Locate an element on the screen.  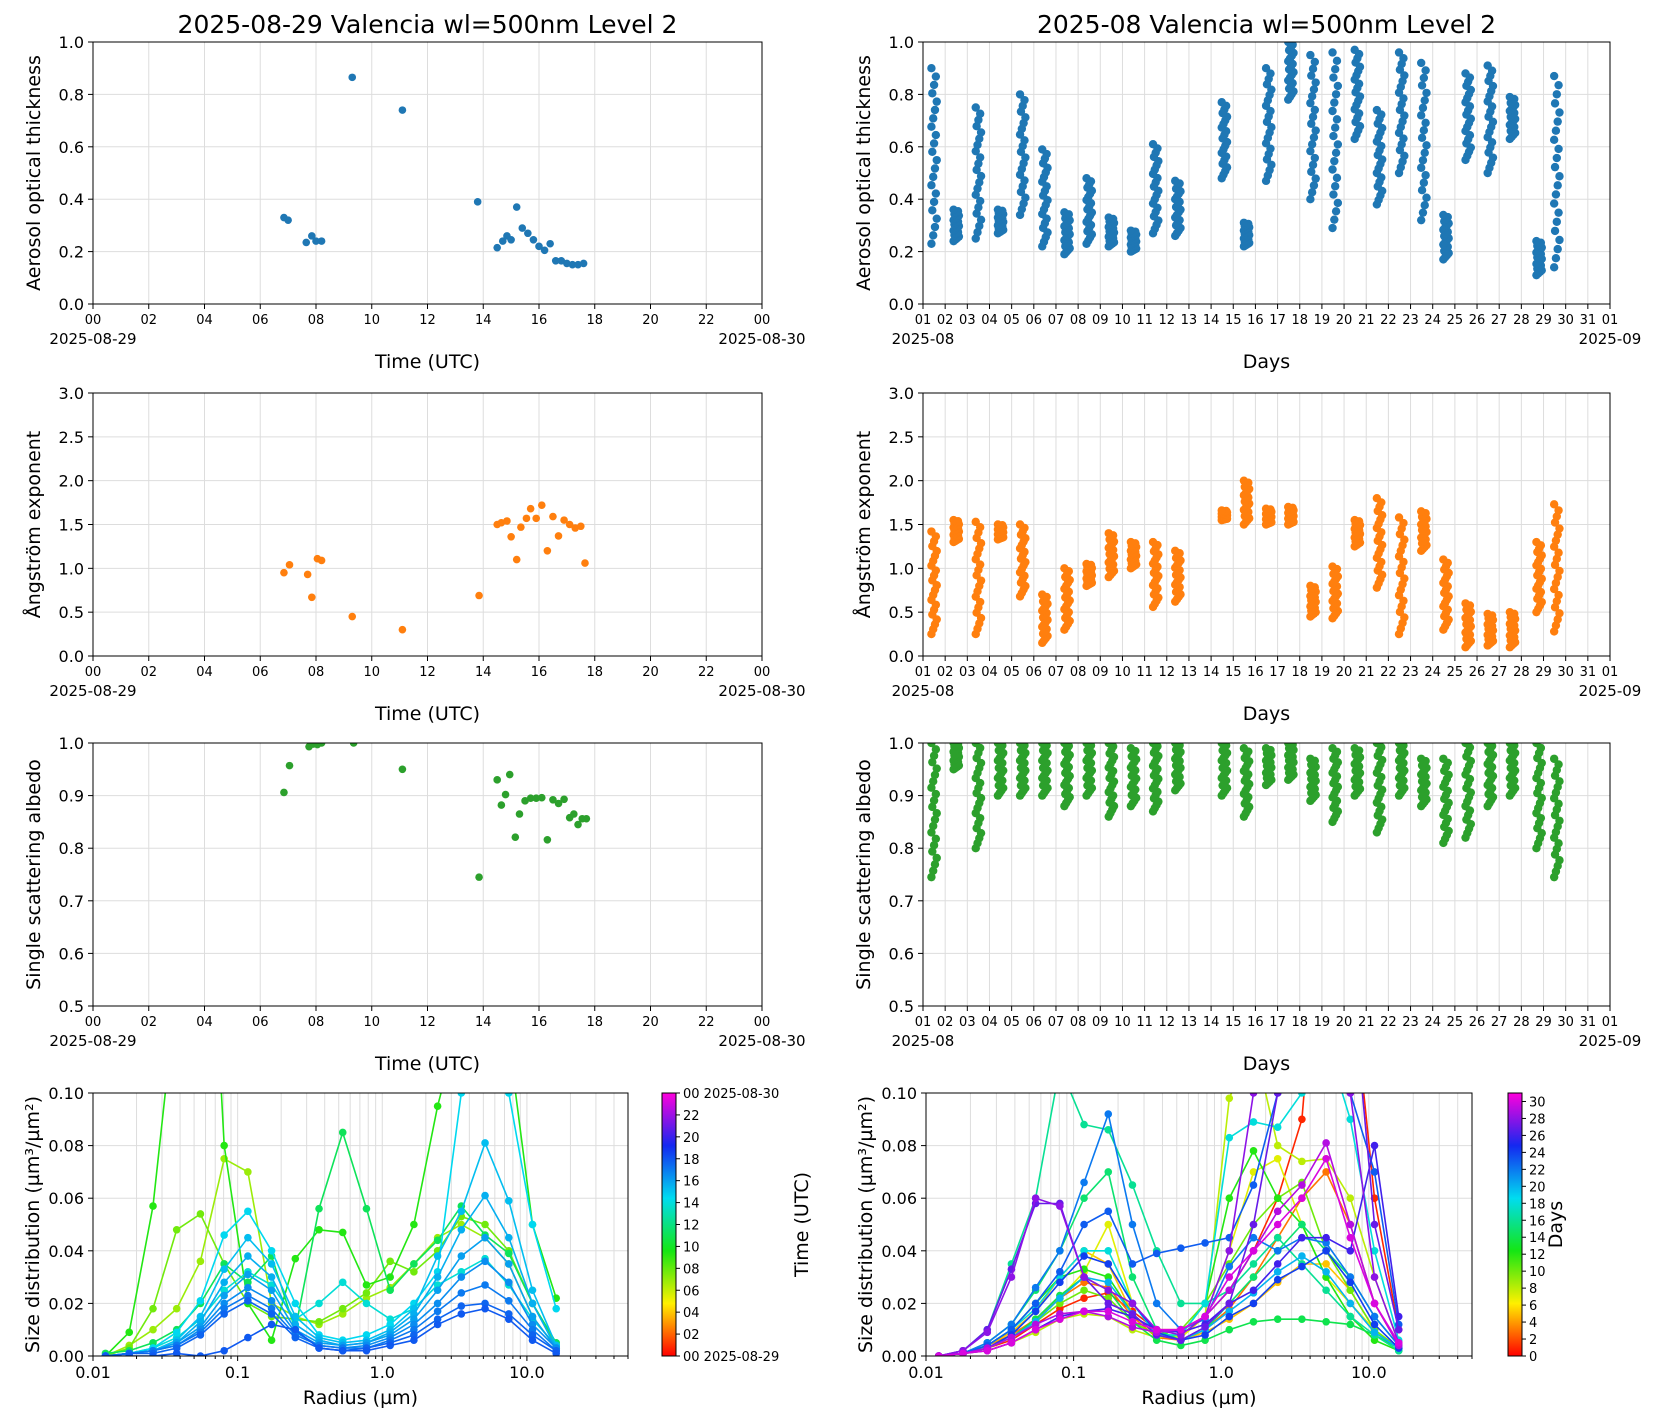
y-tick-label: 0.10 is located at coordinates (899, 1093).